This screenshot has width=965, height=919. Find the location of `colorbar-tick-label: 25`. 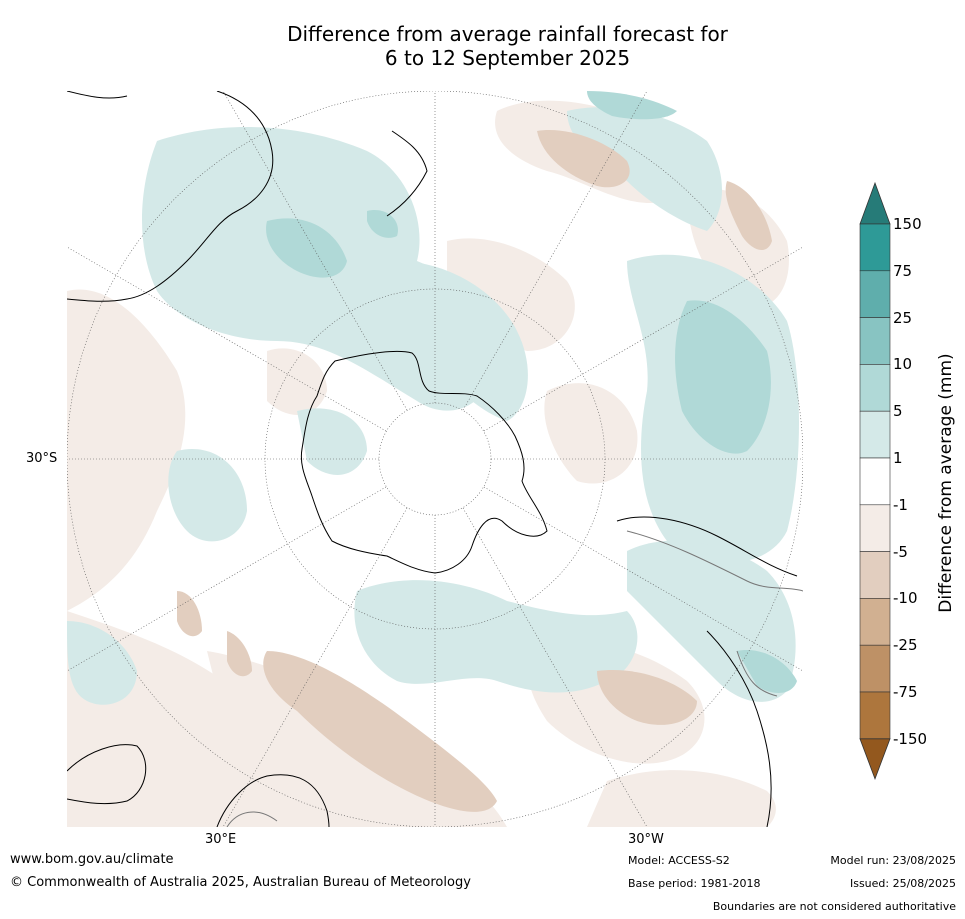

colorbar-tick-label: 25 is located at coordinates (903, 317).